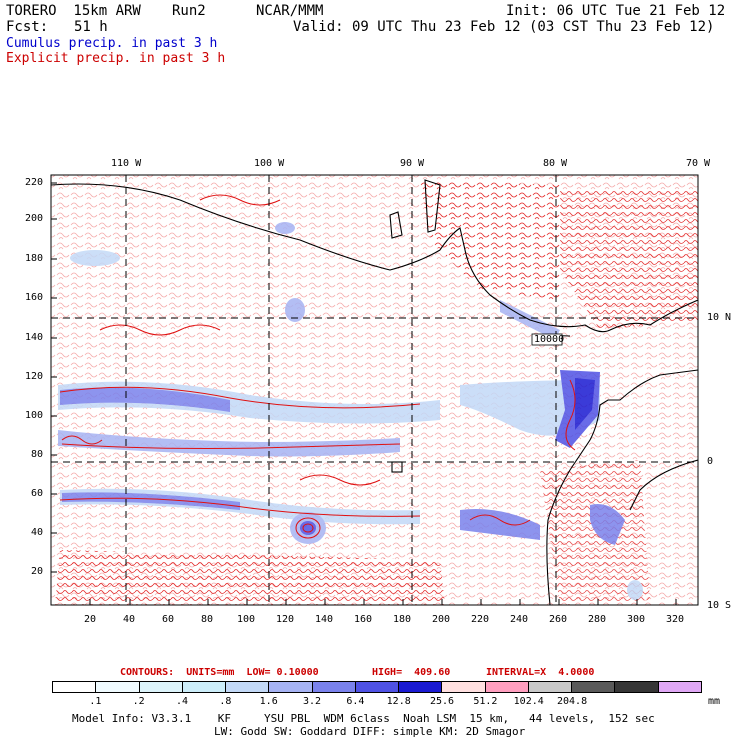  What do you see at coordinates (182, 701) in the screenshot?
I see `colorbar-label: .4` at bounding box center [182, 701].